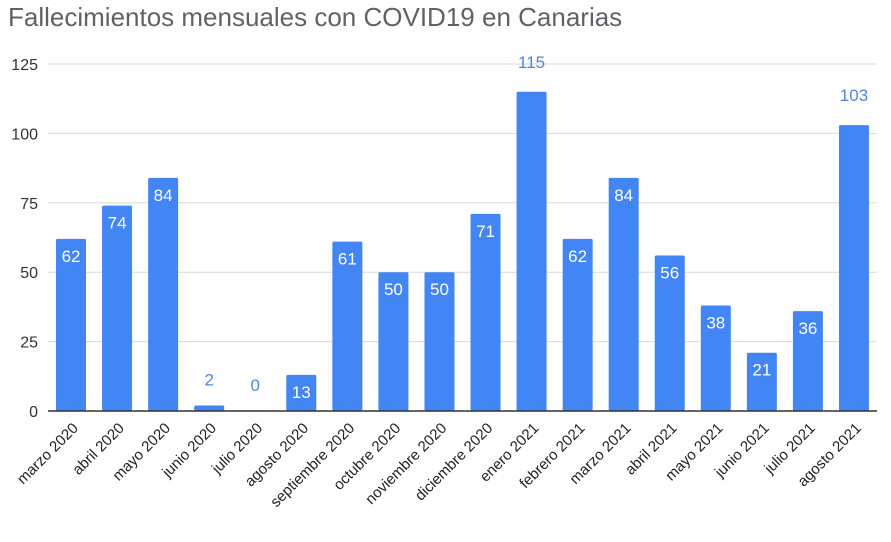 This screenshot has width=891, height=542. Describe the element at coordinates (29, 273) in the screenshot. I see `y-tick-label: 50` at that location.